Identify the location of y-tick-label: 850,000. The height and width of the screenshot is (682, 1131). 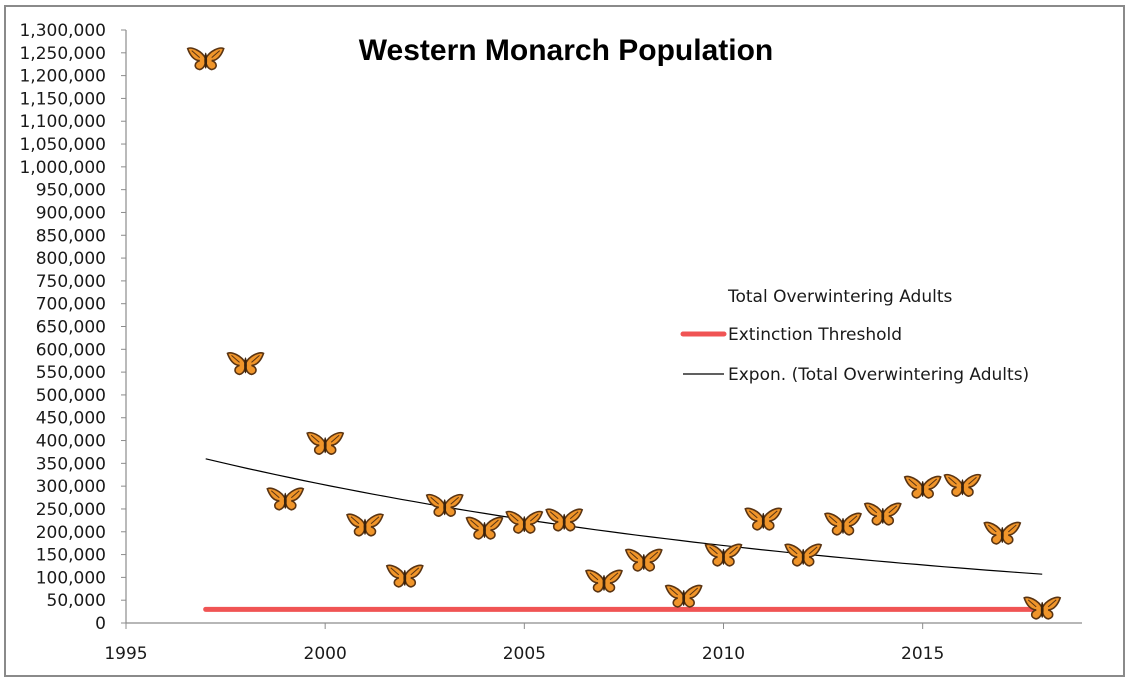
(71, 236).